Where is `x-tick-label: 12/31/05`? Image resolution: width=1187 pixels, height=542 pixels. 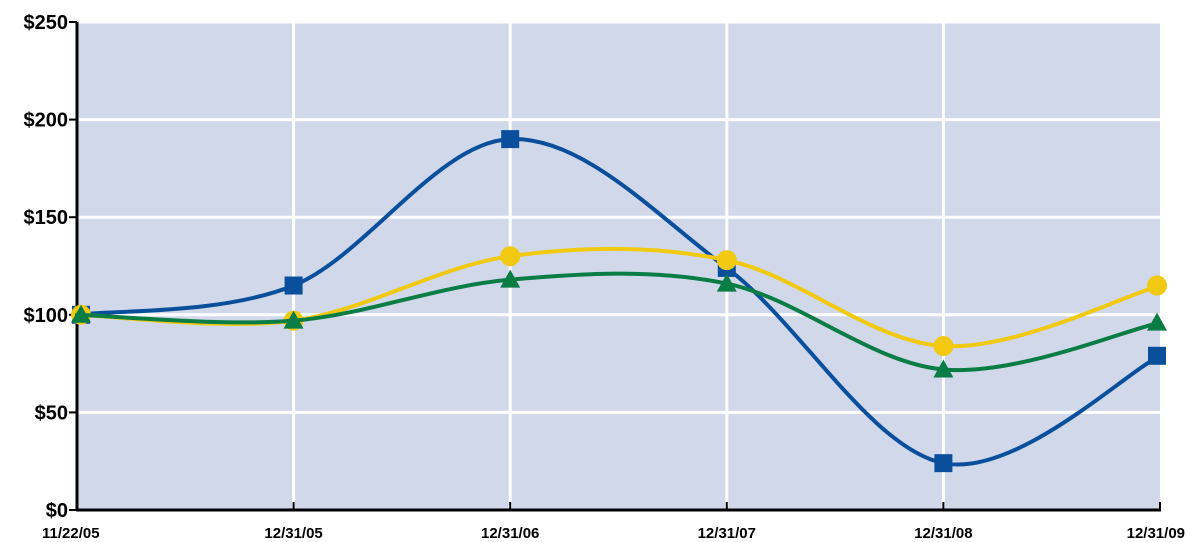 x-tick-label: 12/31/05 is located at coordinates (293, 533).